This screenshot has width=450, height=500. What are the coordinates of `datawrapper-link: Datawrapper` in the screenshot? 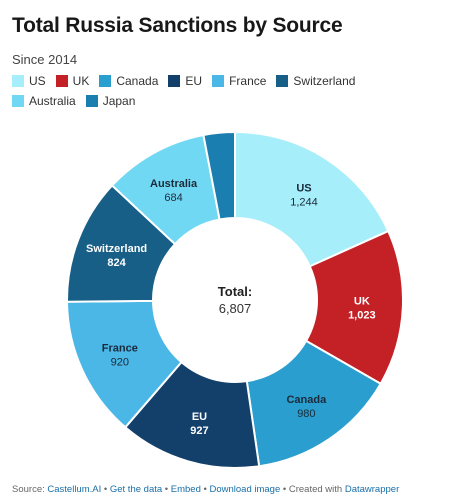 It's located at (372, 489).